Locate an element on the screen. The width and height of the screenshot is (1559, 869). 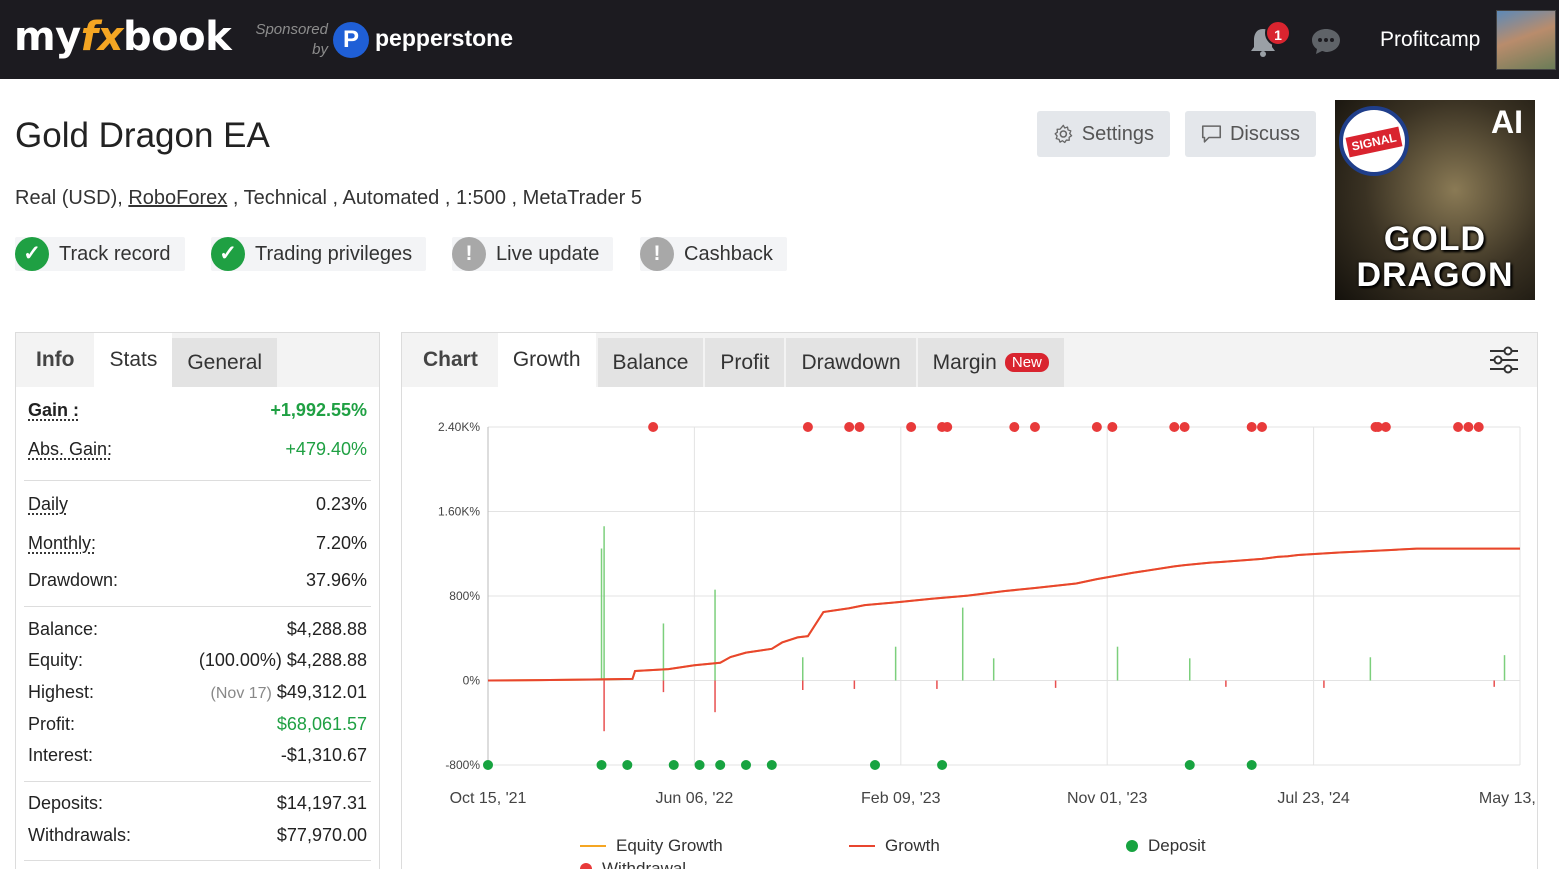
y-tick-label: -800% is located at coordinates (462, 765).